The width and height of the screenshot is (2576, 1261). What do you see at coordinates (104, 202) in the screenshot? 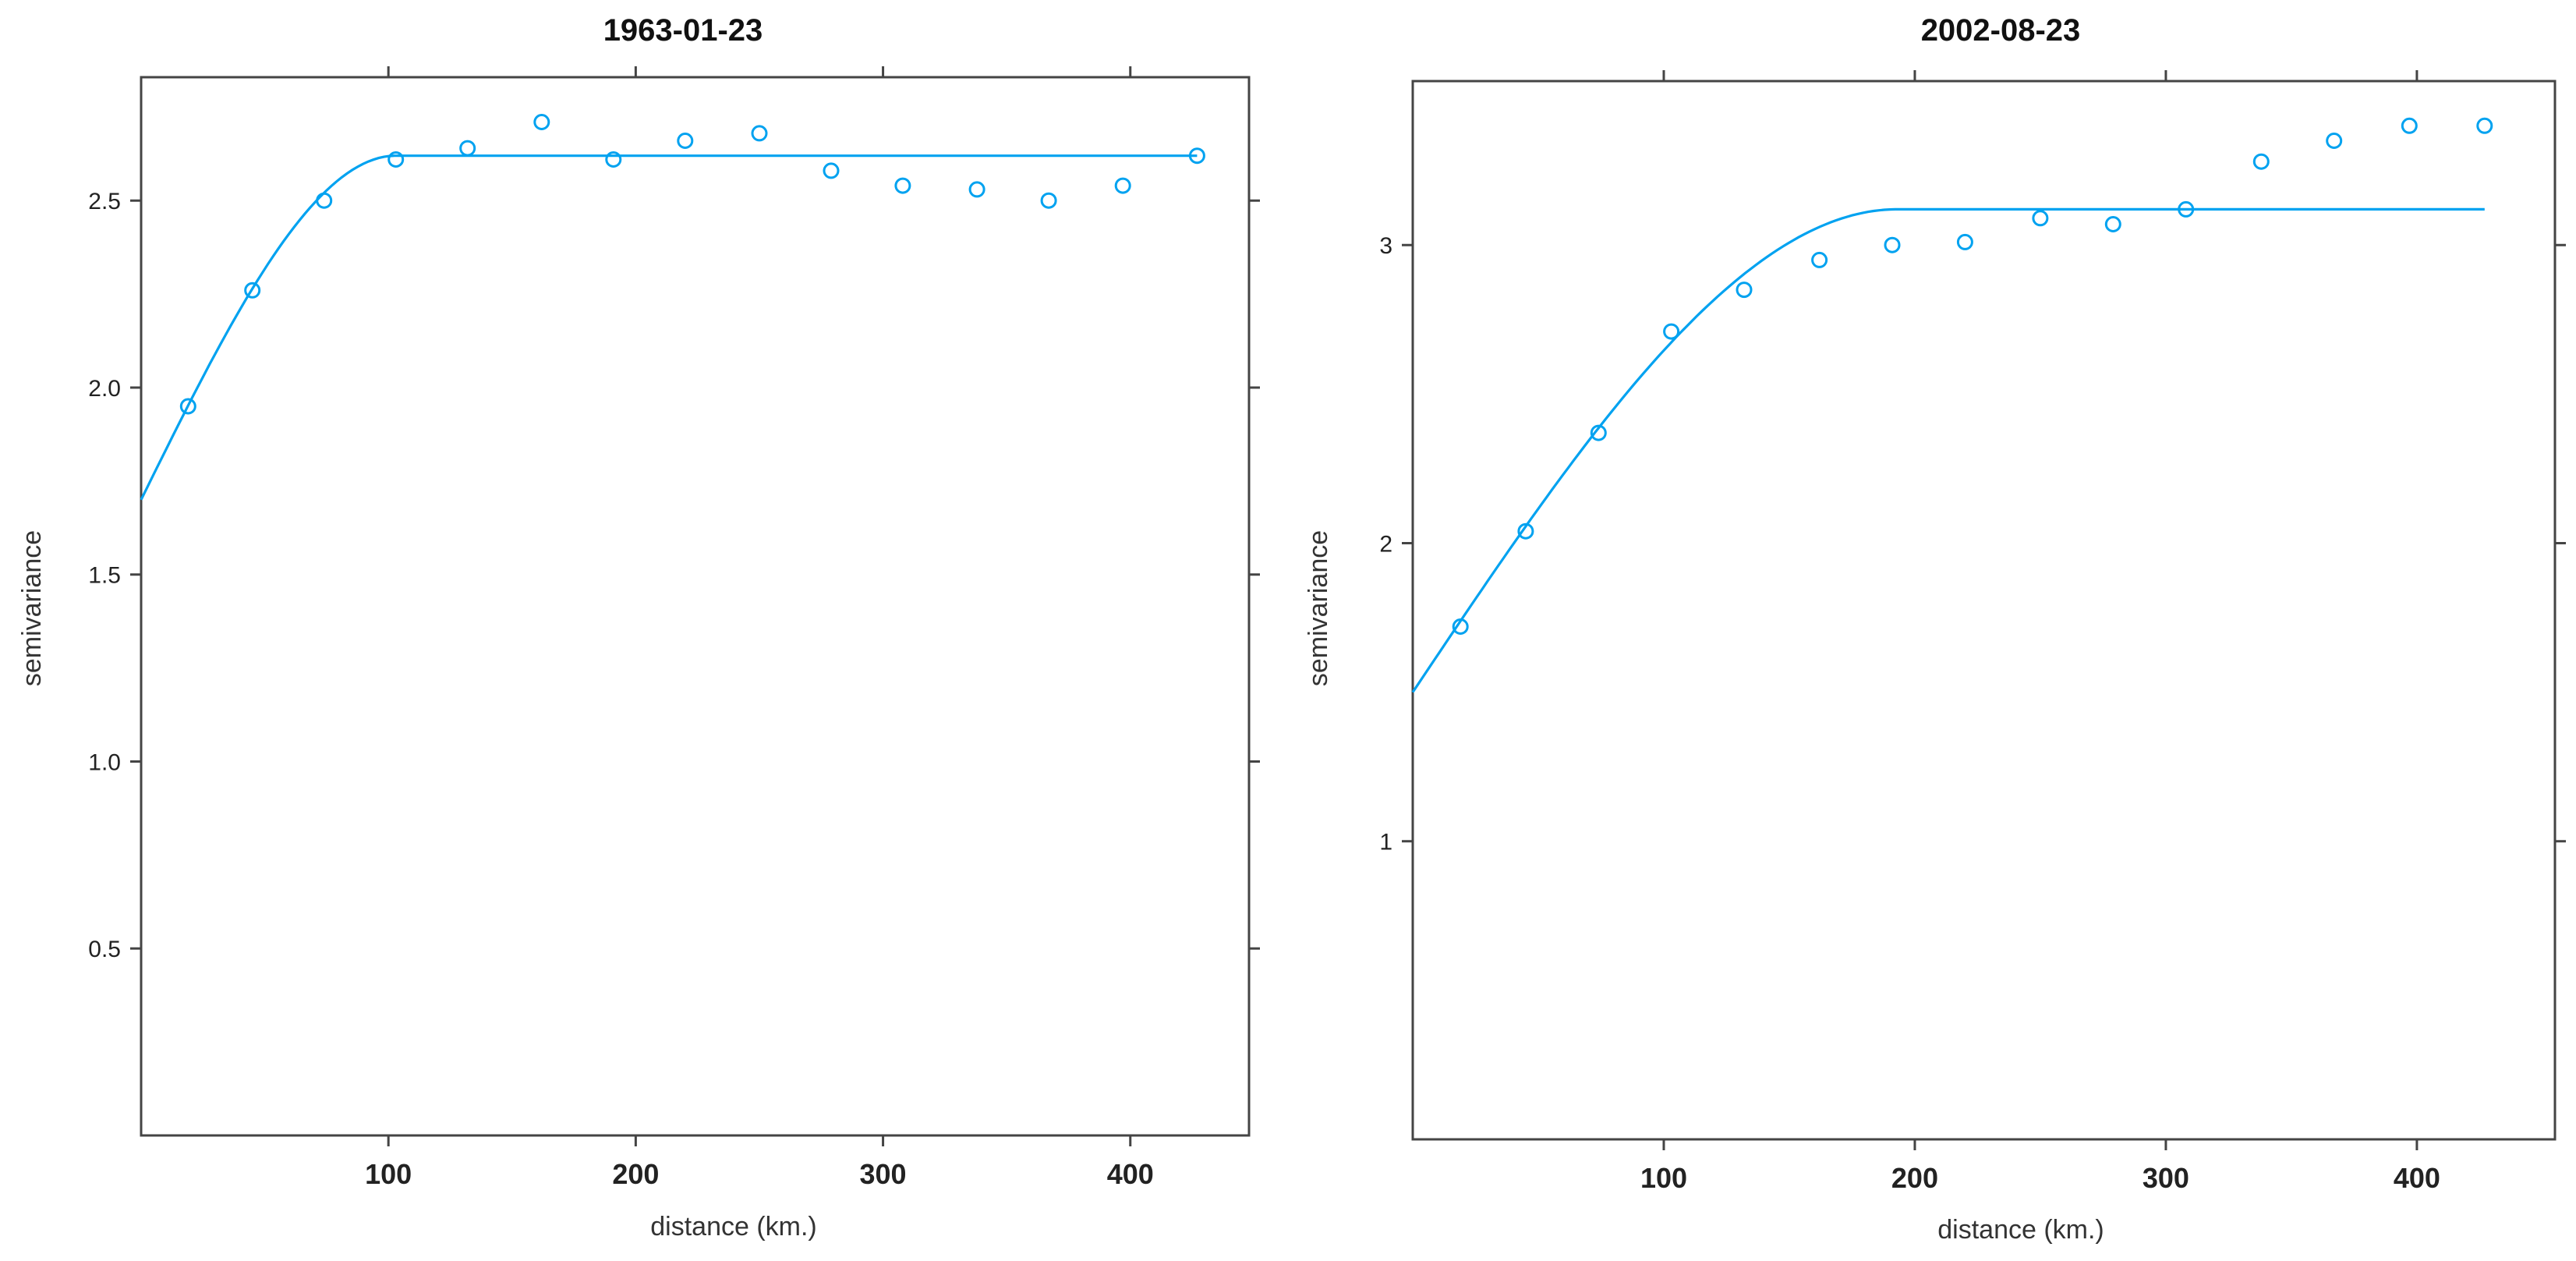
I see `y-tick-label: 2.5` at bounding box center [104, 202].